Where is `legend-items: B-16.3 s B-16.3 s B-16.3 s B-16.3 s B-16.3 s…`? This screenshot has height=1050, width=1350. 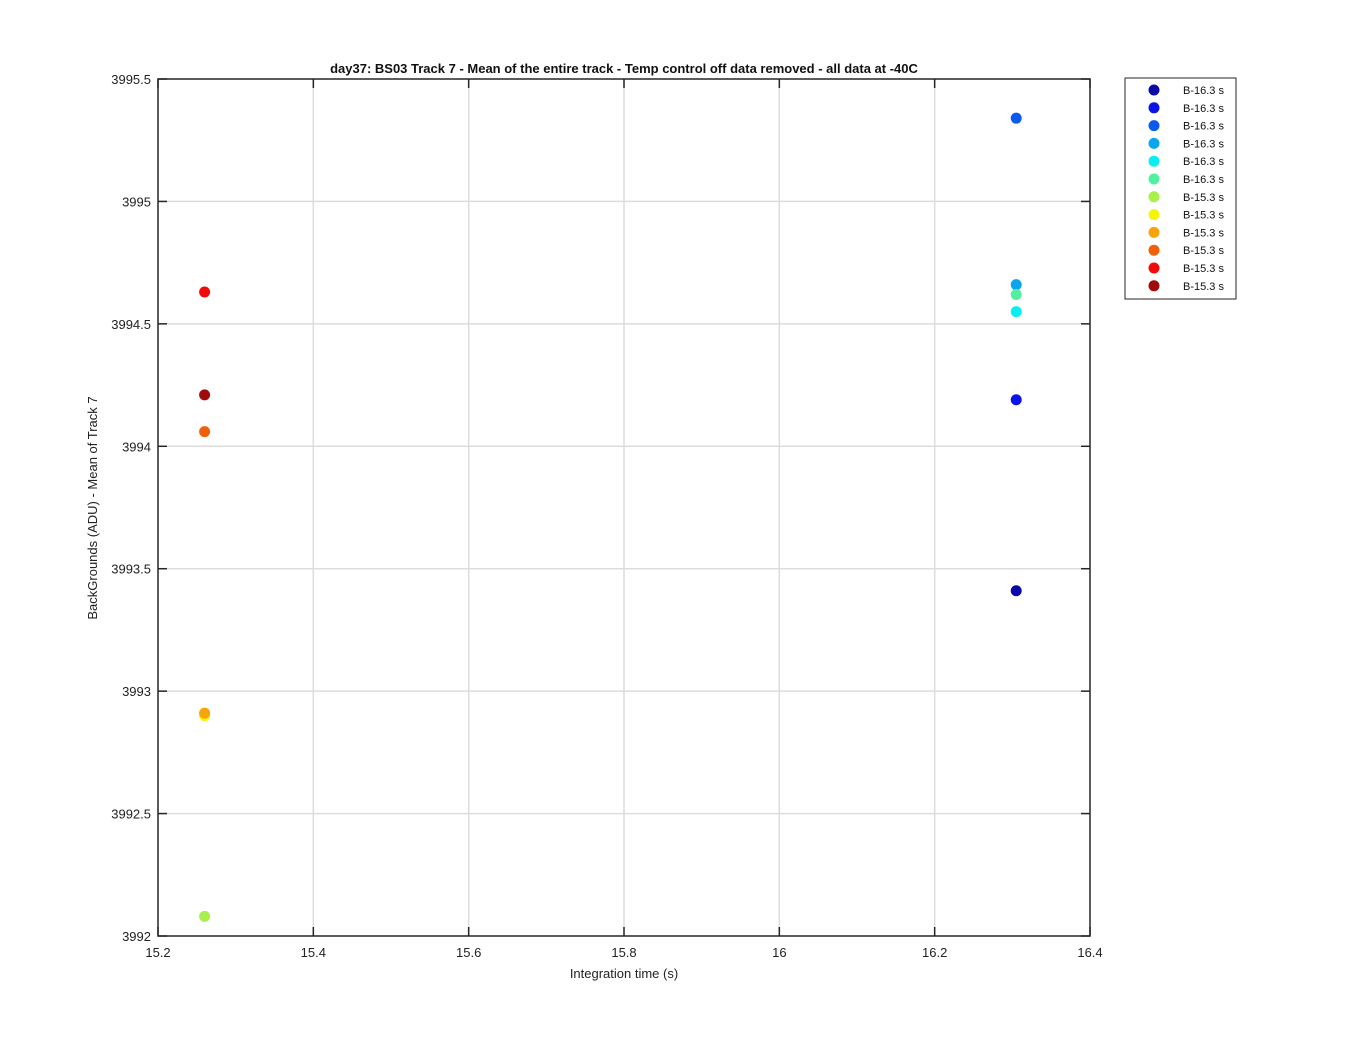 legend-items: B-16.3 s B-16.3 s B-16.3 s B-16.3 s B-16.3 s… is located at coordinates (1186, 188).